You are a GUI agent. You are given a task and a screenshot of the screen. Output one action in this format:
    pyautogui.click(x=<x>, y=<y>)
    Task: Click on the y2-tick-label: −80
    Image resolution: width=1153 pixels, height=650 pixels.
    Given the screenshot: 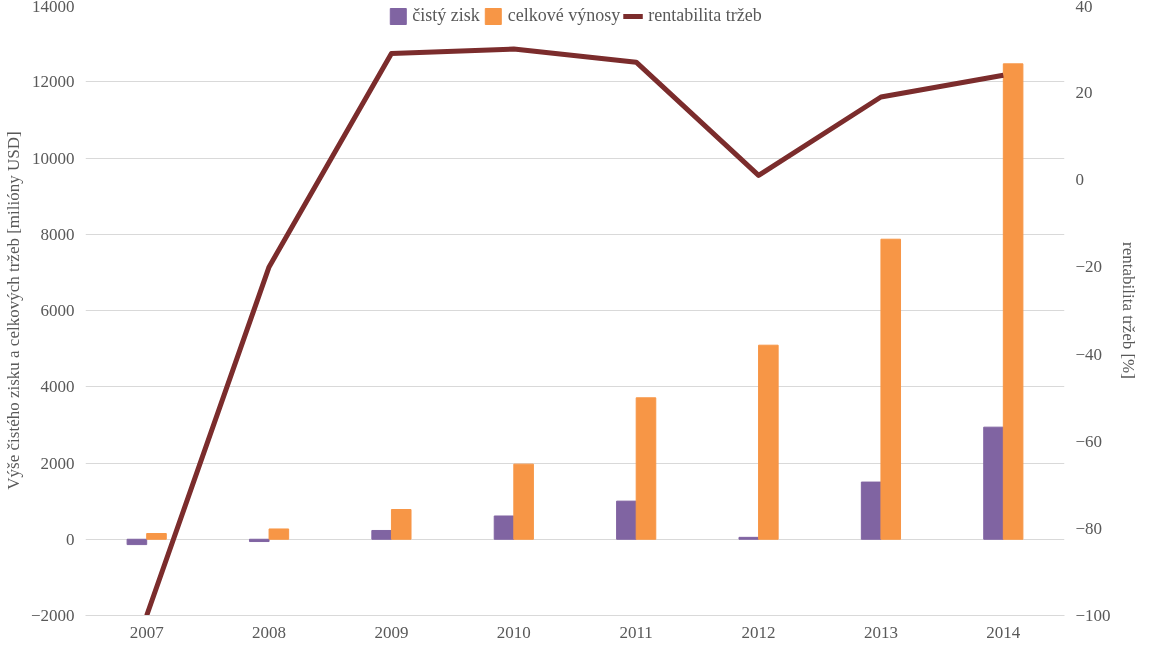 What is the action you would take?
    pyautogui.click(x=1089, y=528)
    